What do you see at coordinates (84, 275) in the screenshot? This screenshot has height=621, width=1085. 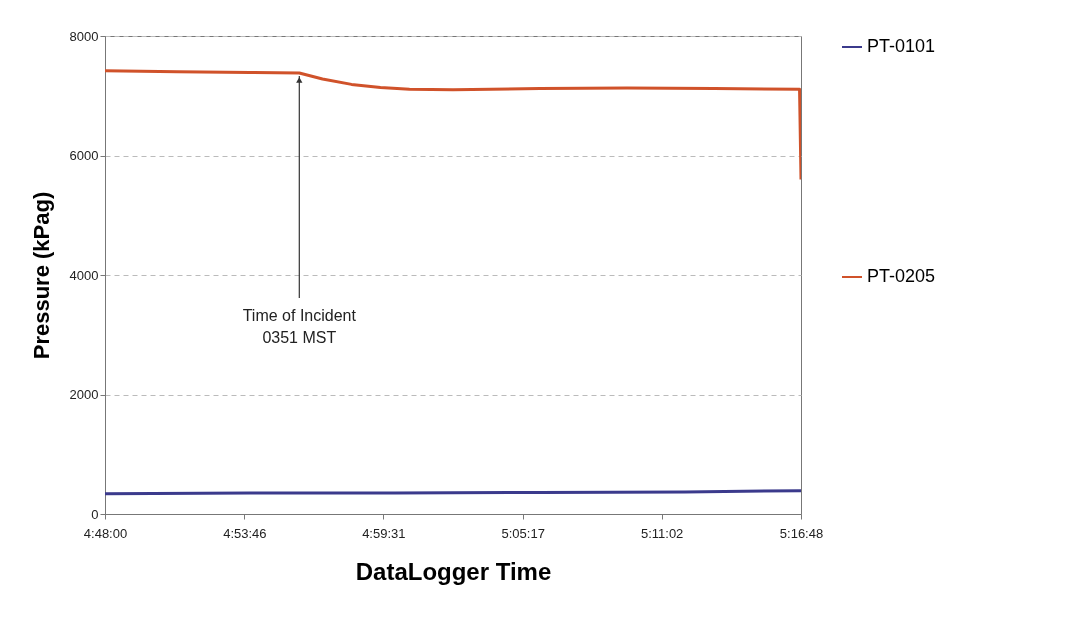 I see `y-tick-label: 4000` at bounding box center [84, 275].